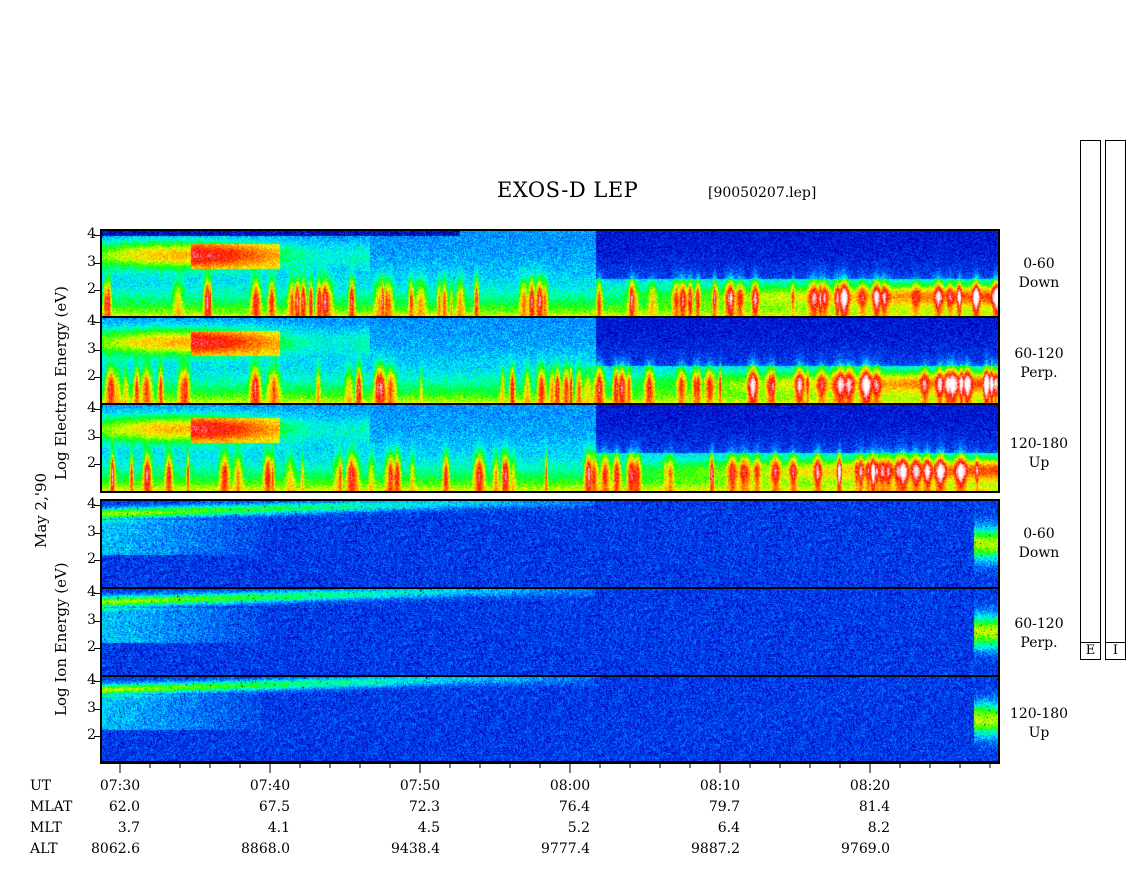  What do you see at coordinates (274, 807) in the screenshot?
I see `axis-mlat-value: 67.5` at bounding box center [274, 807].